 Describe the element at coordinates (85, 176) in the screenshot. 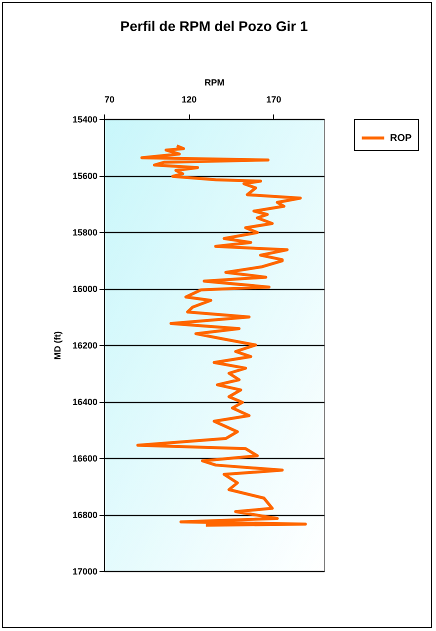

I see `y-tick-label: 15600` at that location.